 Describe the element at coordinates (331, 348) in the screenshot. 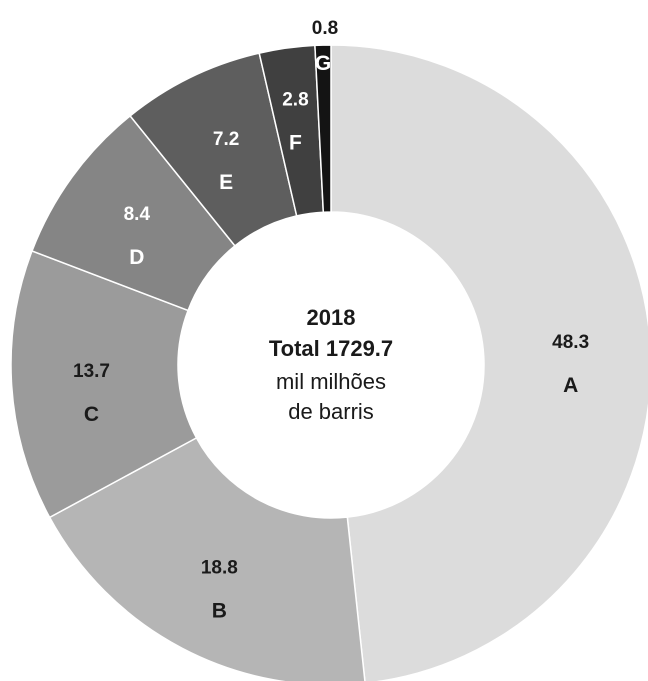

I see `center-total: Total 1729.7` at that location.